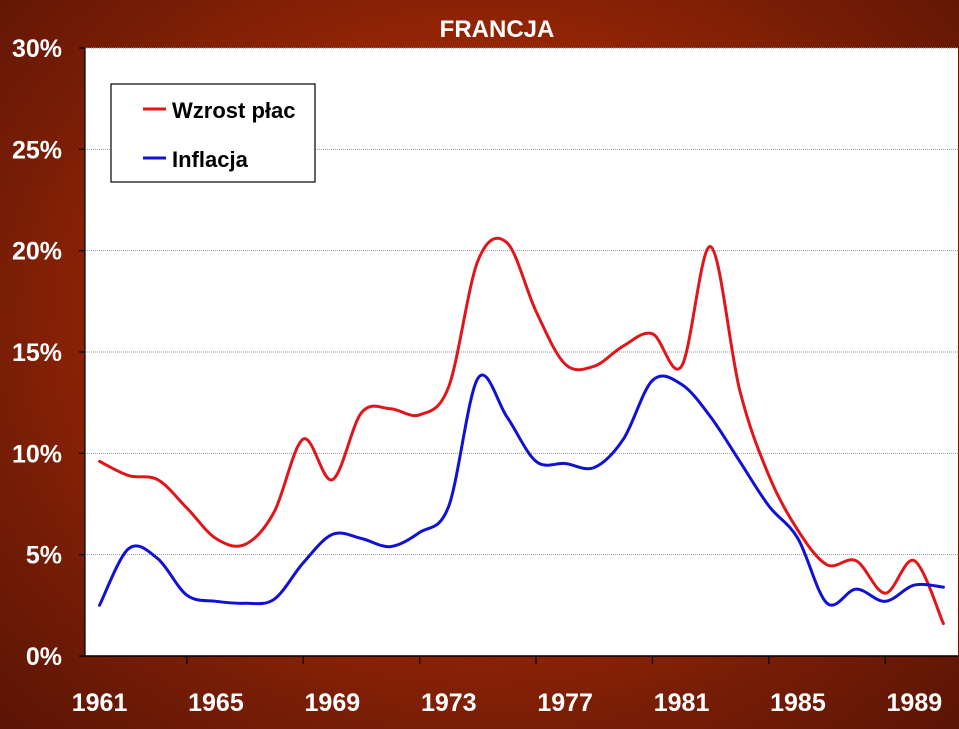 The height and width of the screenshot is (729, 959). What do you see at coordinates (37, 150) in the screenshot?
I see `y-tick-label: 25%` at bounding box center [37, 150].